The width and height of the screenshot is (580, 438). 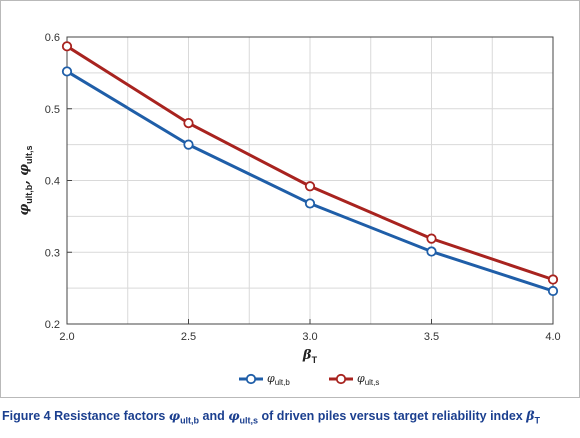 What do you see at coordinates (361, 378) in the screenshot?
I see `legend-symbol-ult-s: φ` at bounding box center [361, 378].